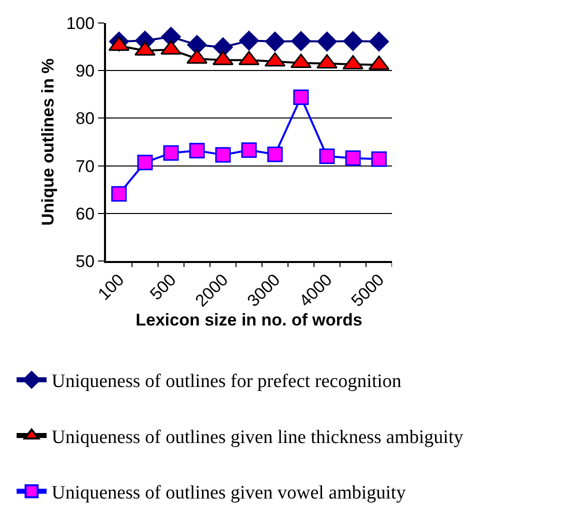  I want to click on legend-label: Uniqueness of outlines given vowel ambiguity, so click(229, 493).